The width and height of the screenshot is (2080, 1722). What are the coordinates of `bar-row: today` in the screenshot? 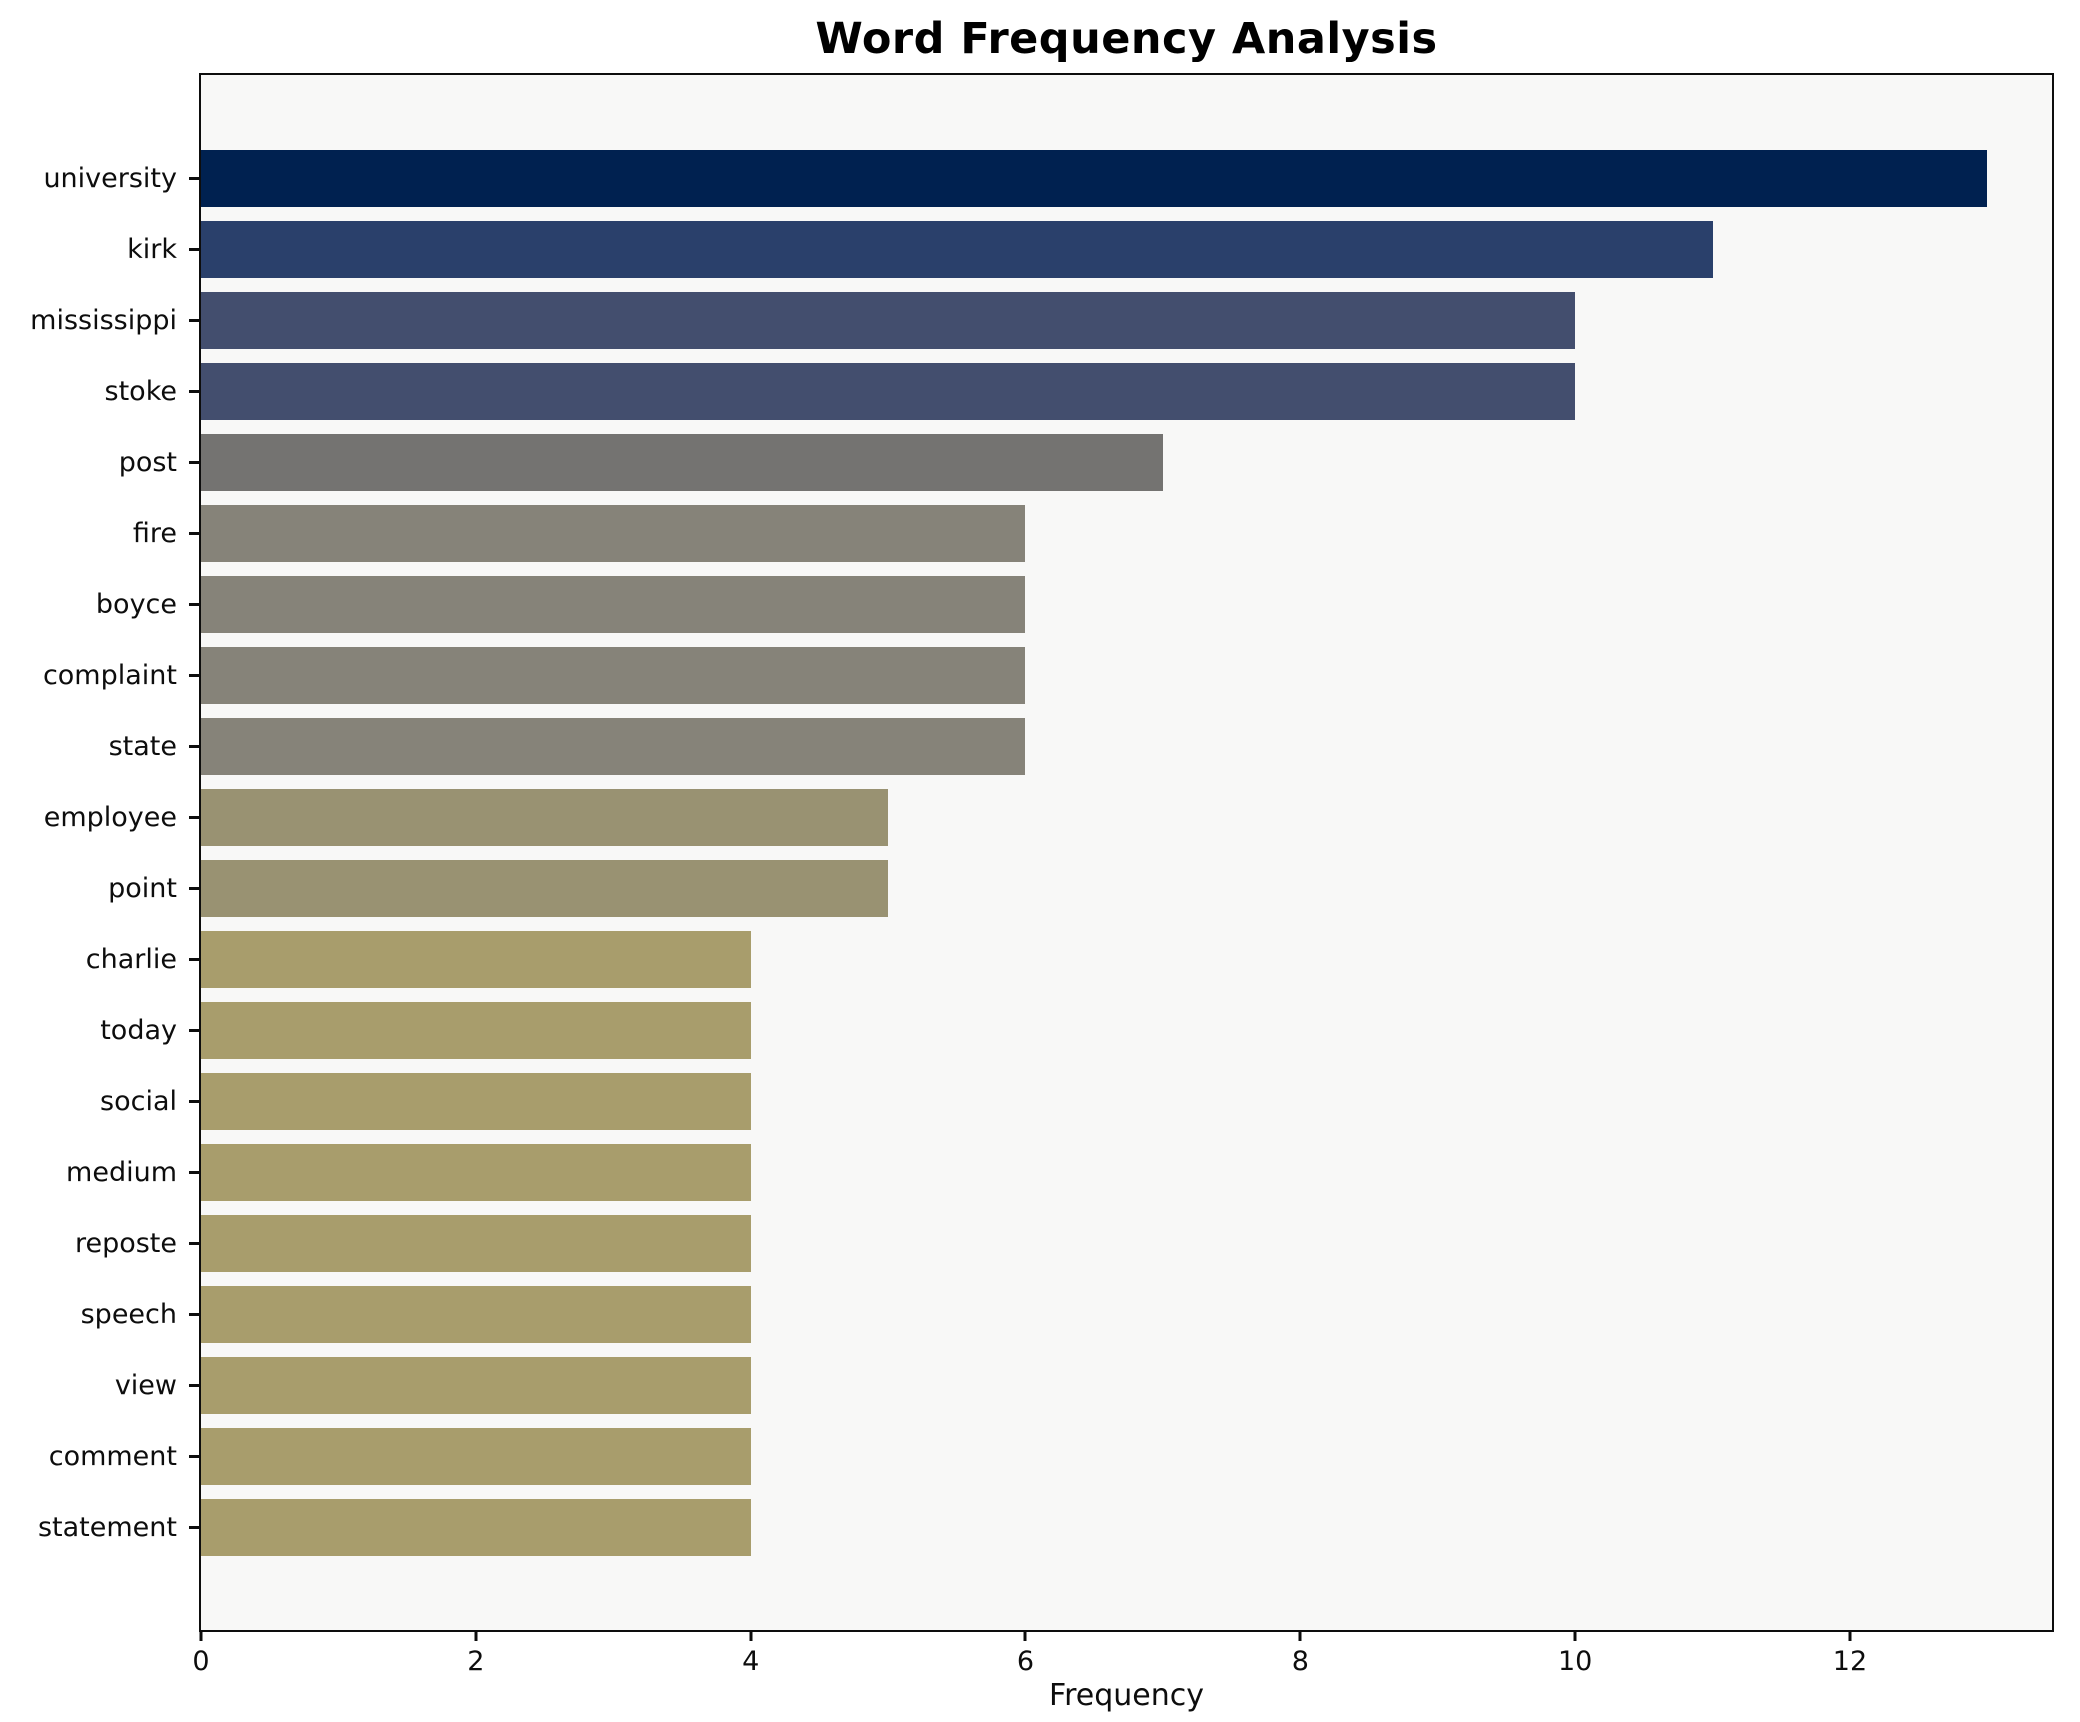 It's located at (1076, 1030).